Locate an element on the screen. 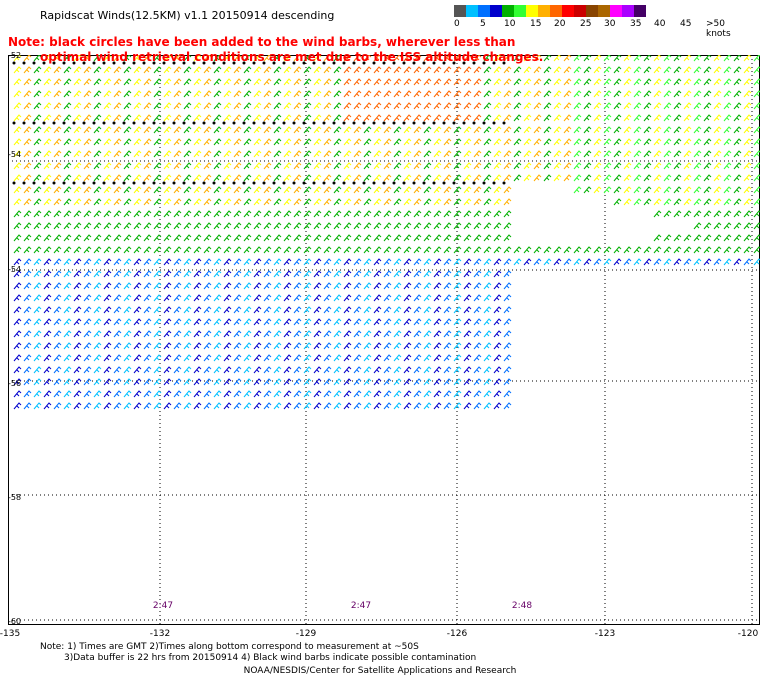 The image size is (760, 688). y-tick-label: -60 is located at coordinates (15, 621).